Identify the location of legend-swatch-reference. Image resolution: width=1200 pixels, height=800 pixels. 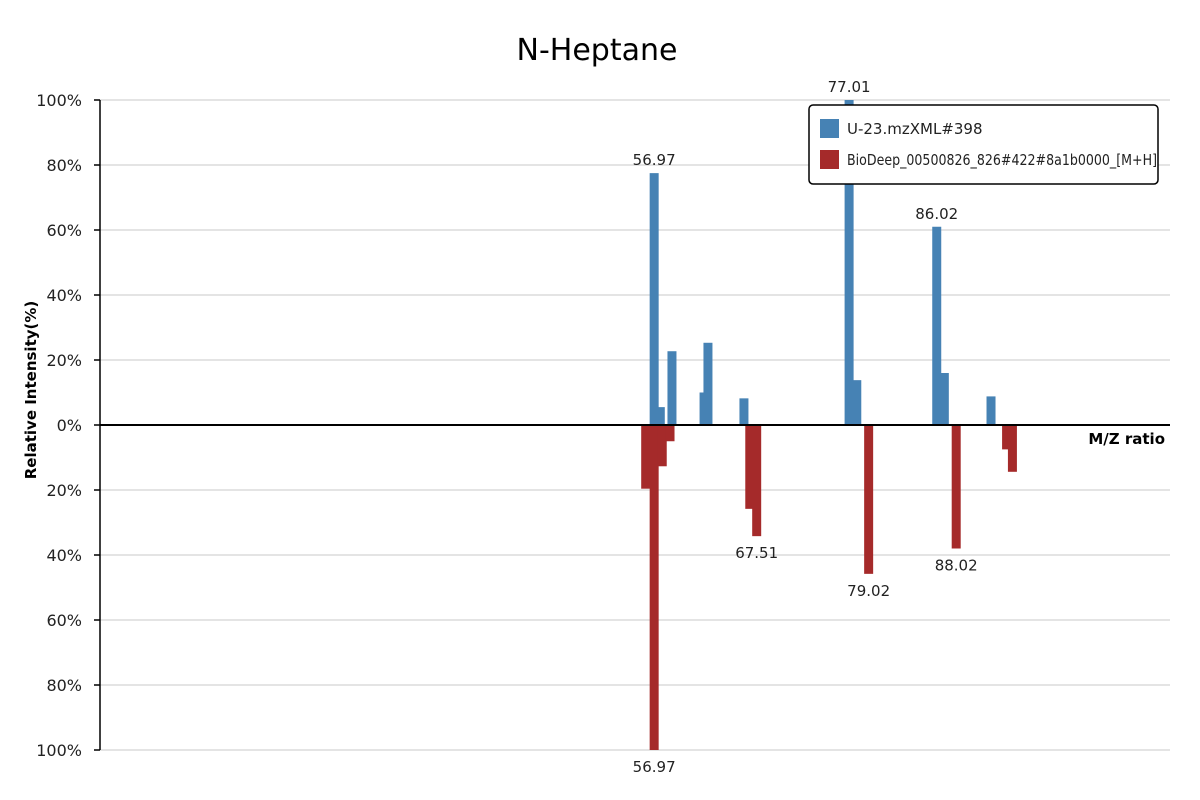
(829, 159).